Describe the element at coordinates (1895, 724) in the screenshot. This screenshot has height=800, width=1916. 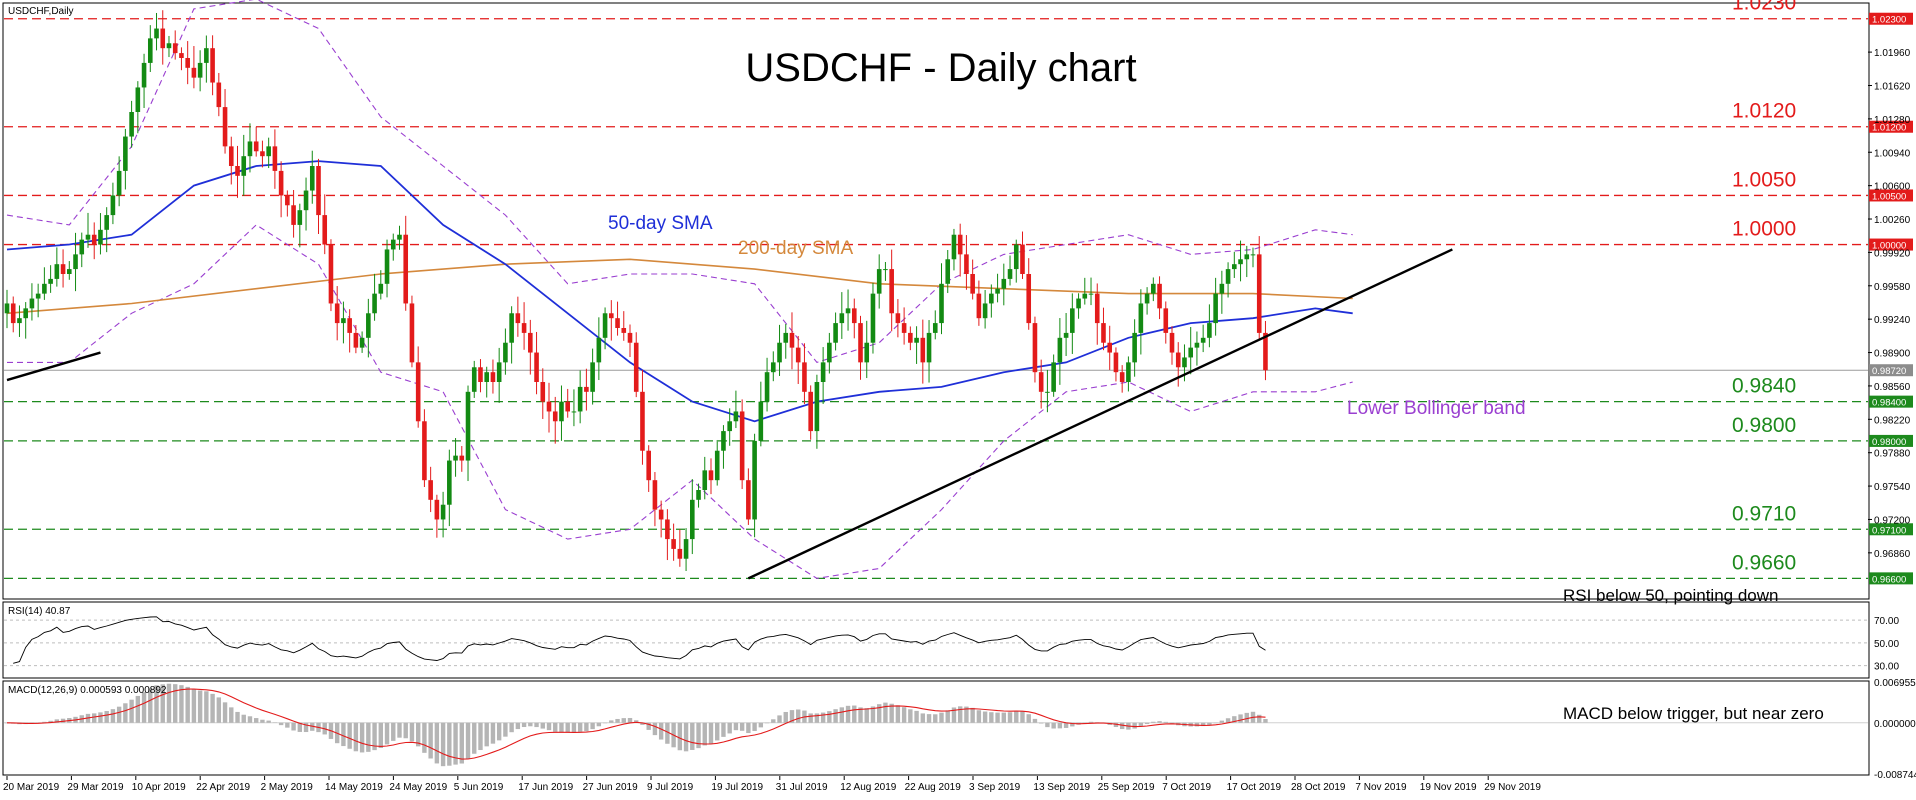
I see `macd-tick-label: 0.000000` at that location.